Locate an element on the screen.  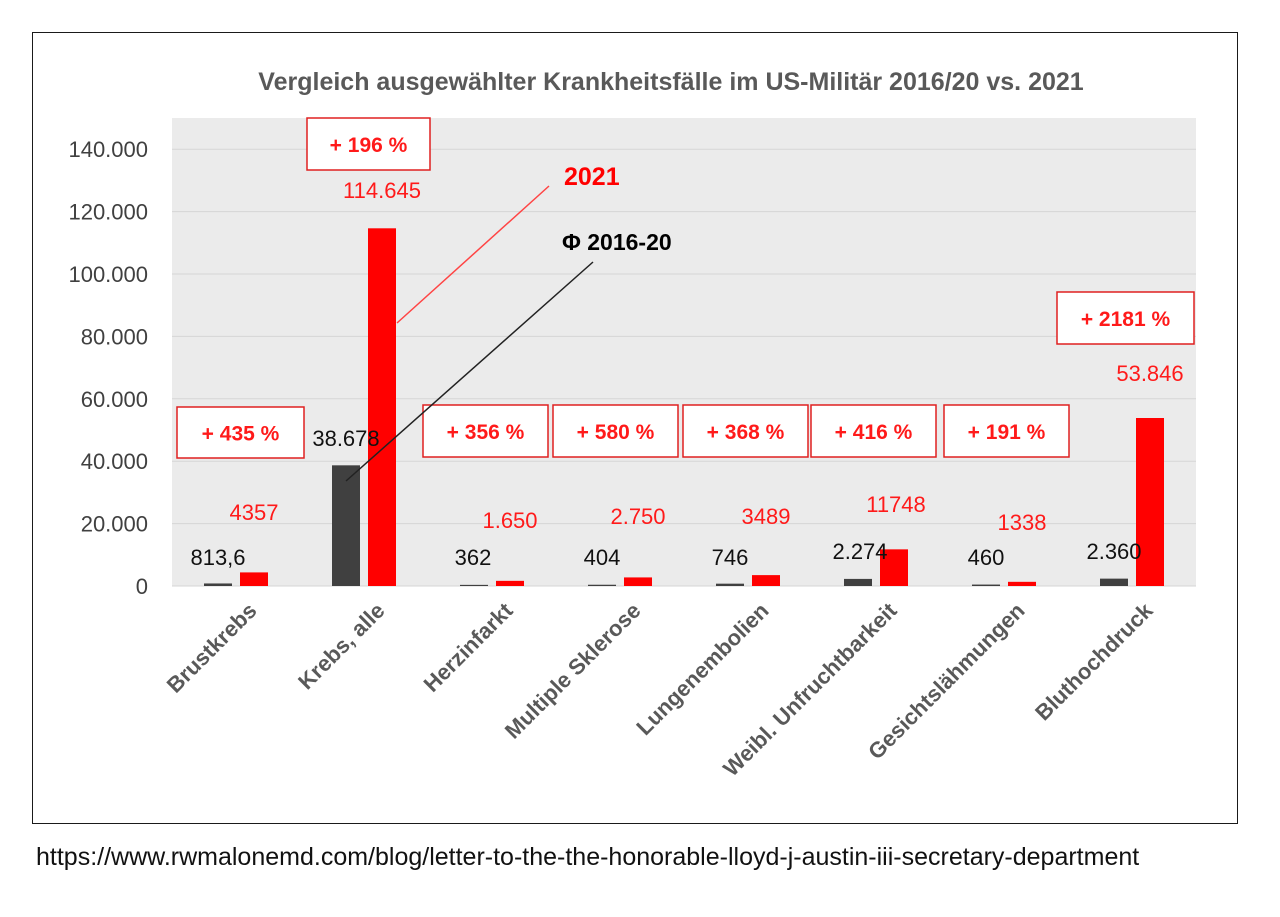
data-label-2016-20-2: 362 is located at coordinates (473, 557).